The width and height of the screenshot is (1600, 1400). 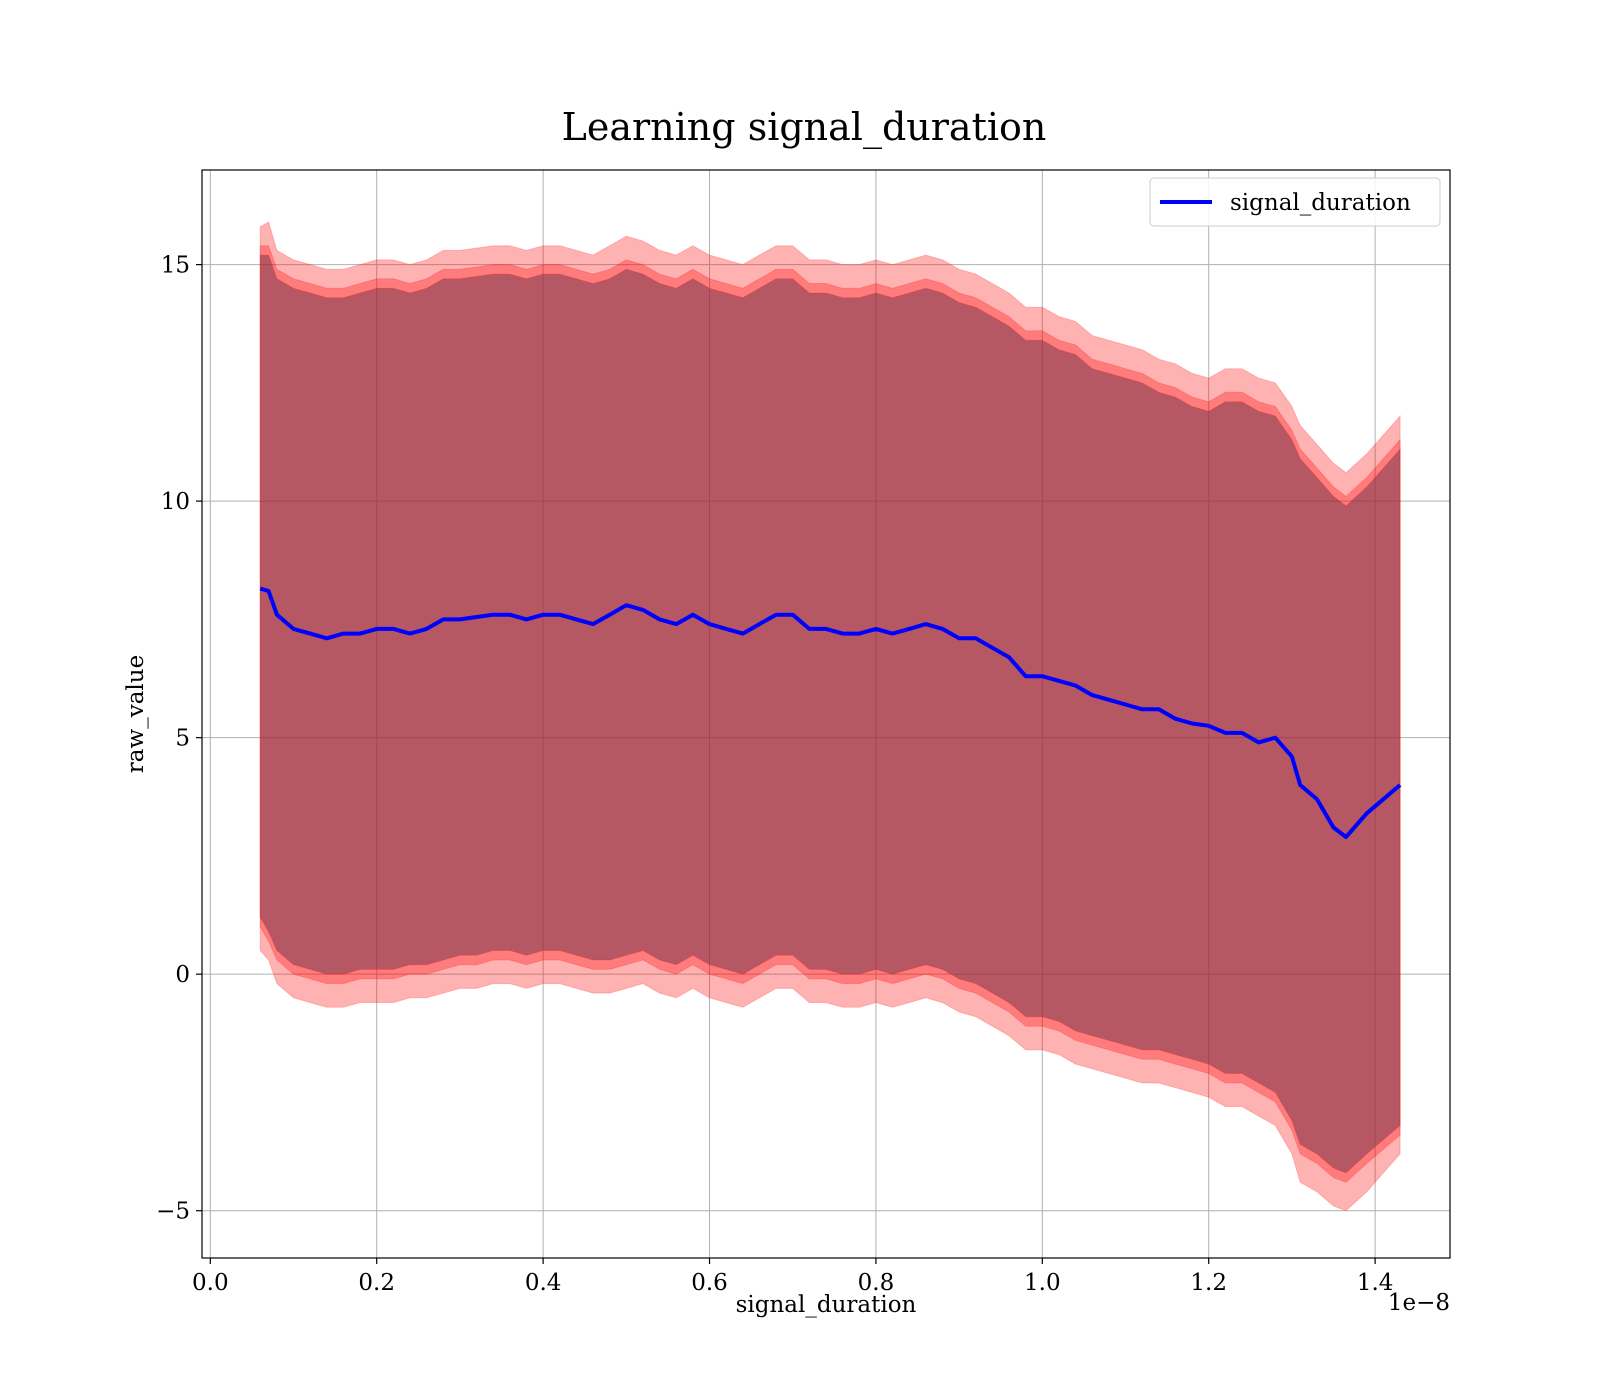 What do you see at coordinates (1208, 1283) in the screenshot?
I see `x-tick-label-6: 1.2` at bounding box center [1208, 1283].